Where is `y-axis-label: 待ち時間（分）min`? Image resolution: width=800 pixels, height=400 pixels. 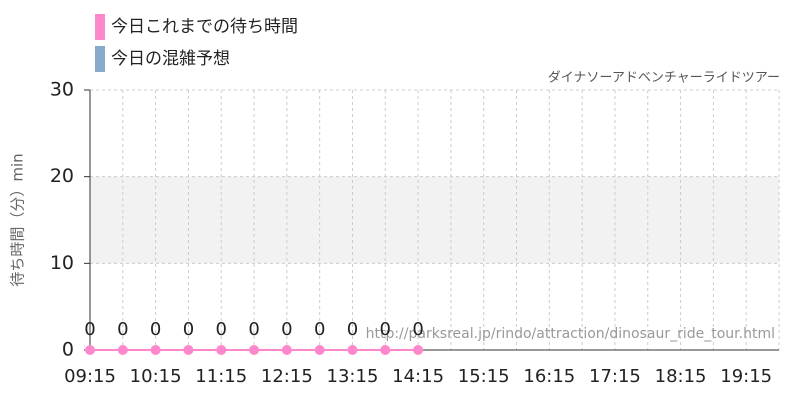 y-axis-label: 待ち時間（分）min is located at coordinates (18, 219).